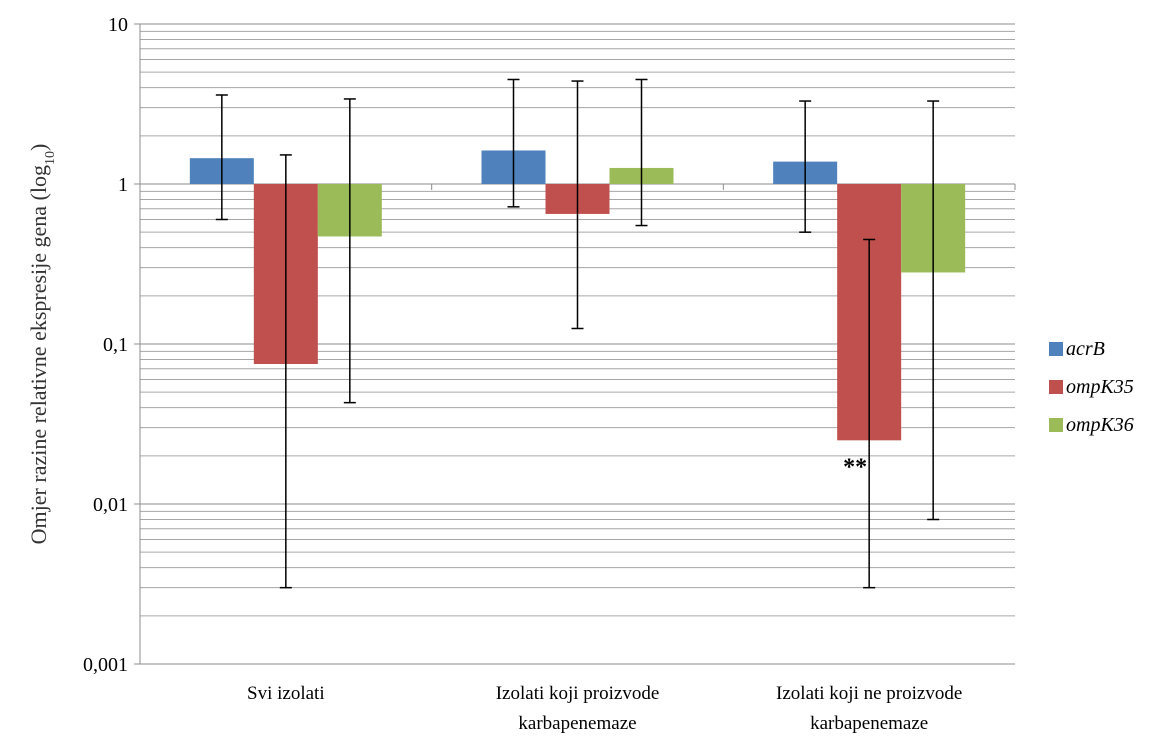 This screenshot has width=1160, height=741. I want to click on y-tick-label: 0,001, so click(105, 665).